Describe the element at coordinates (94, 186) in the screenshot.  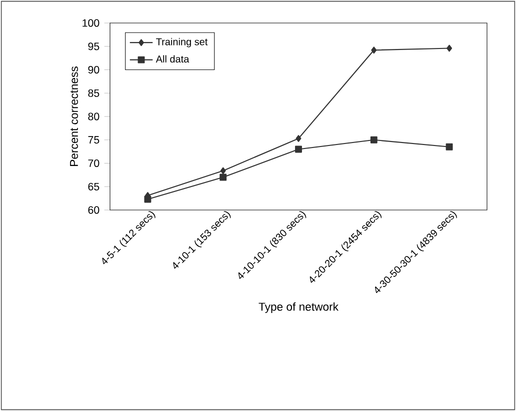
I see `y-tick-label: 65` at that location.